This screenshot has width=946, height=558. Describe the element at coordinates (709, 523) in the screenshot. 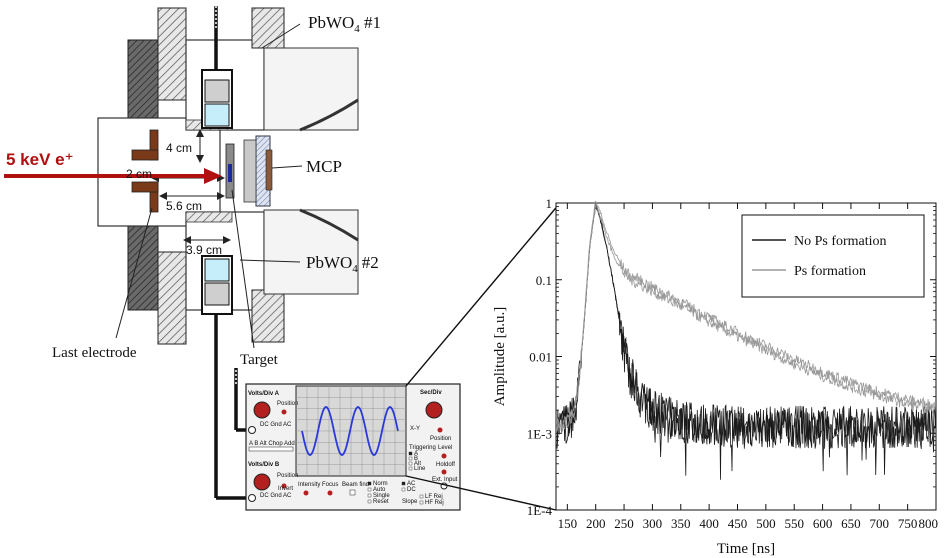

I see `x-tick-label: 400` at that location.